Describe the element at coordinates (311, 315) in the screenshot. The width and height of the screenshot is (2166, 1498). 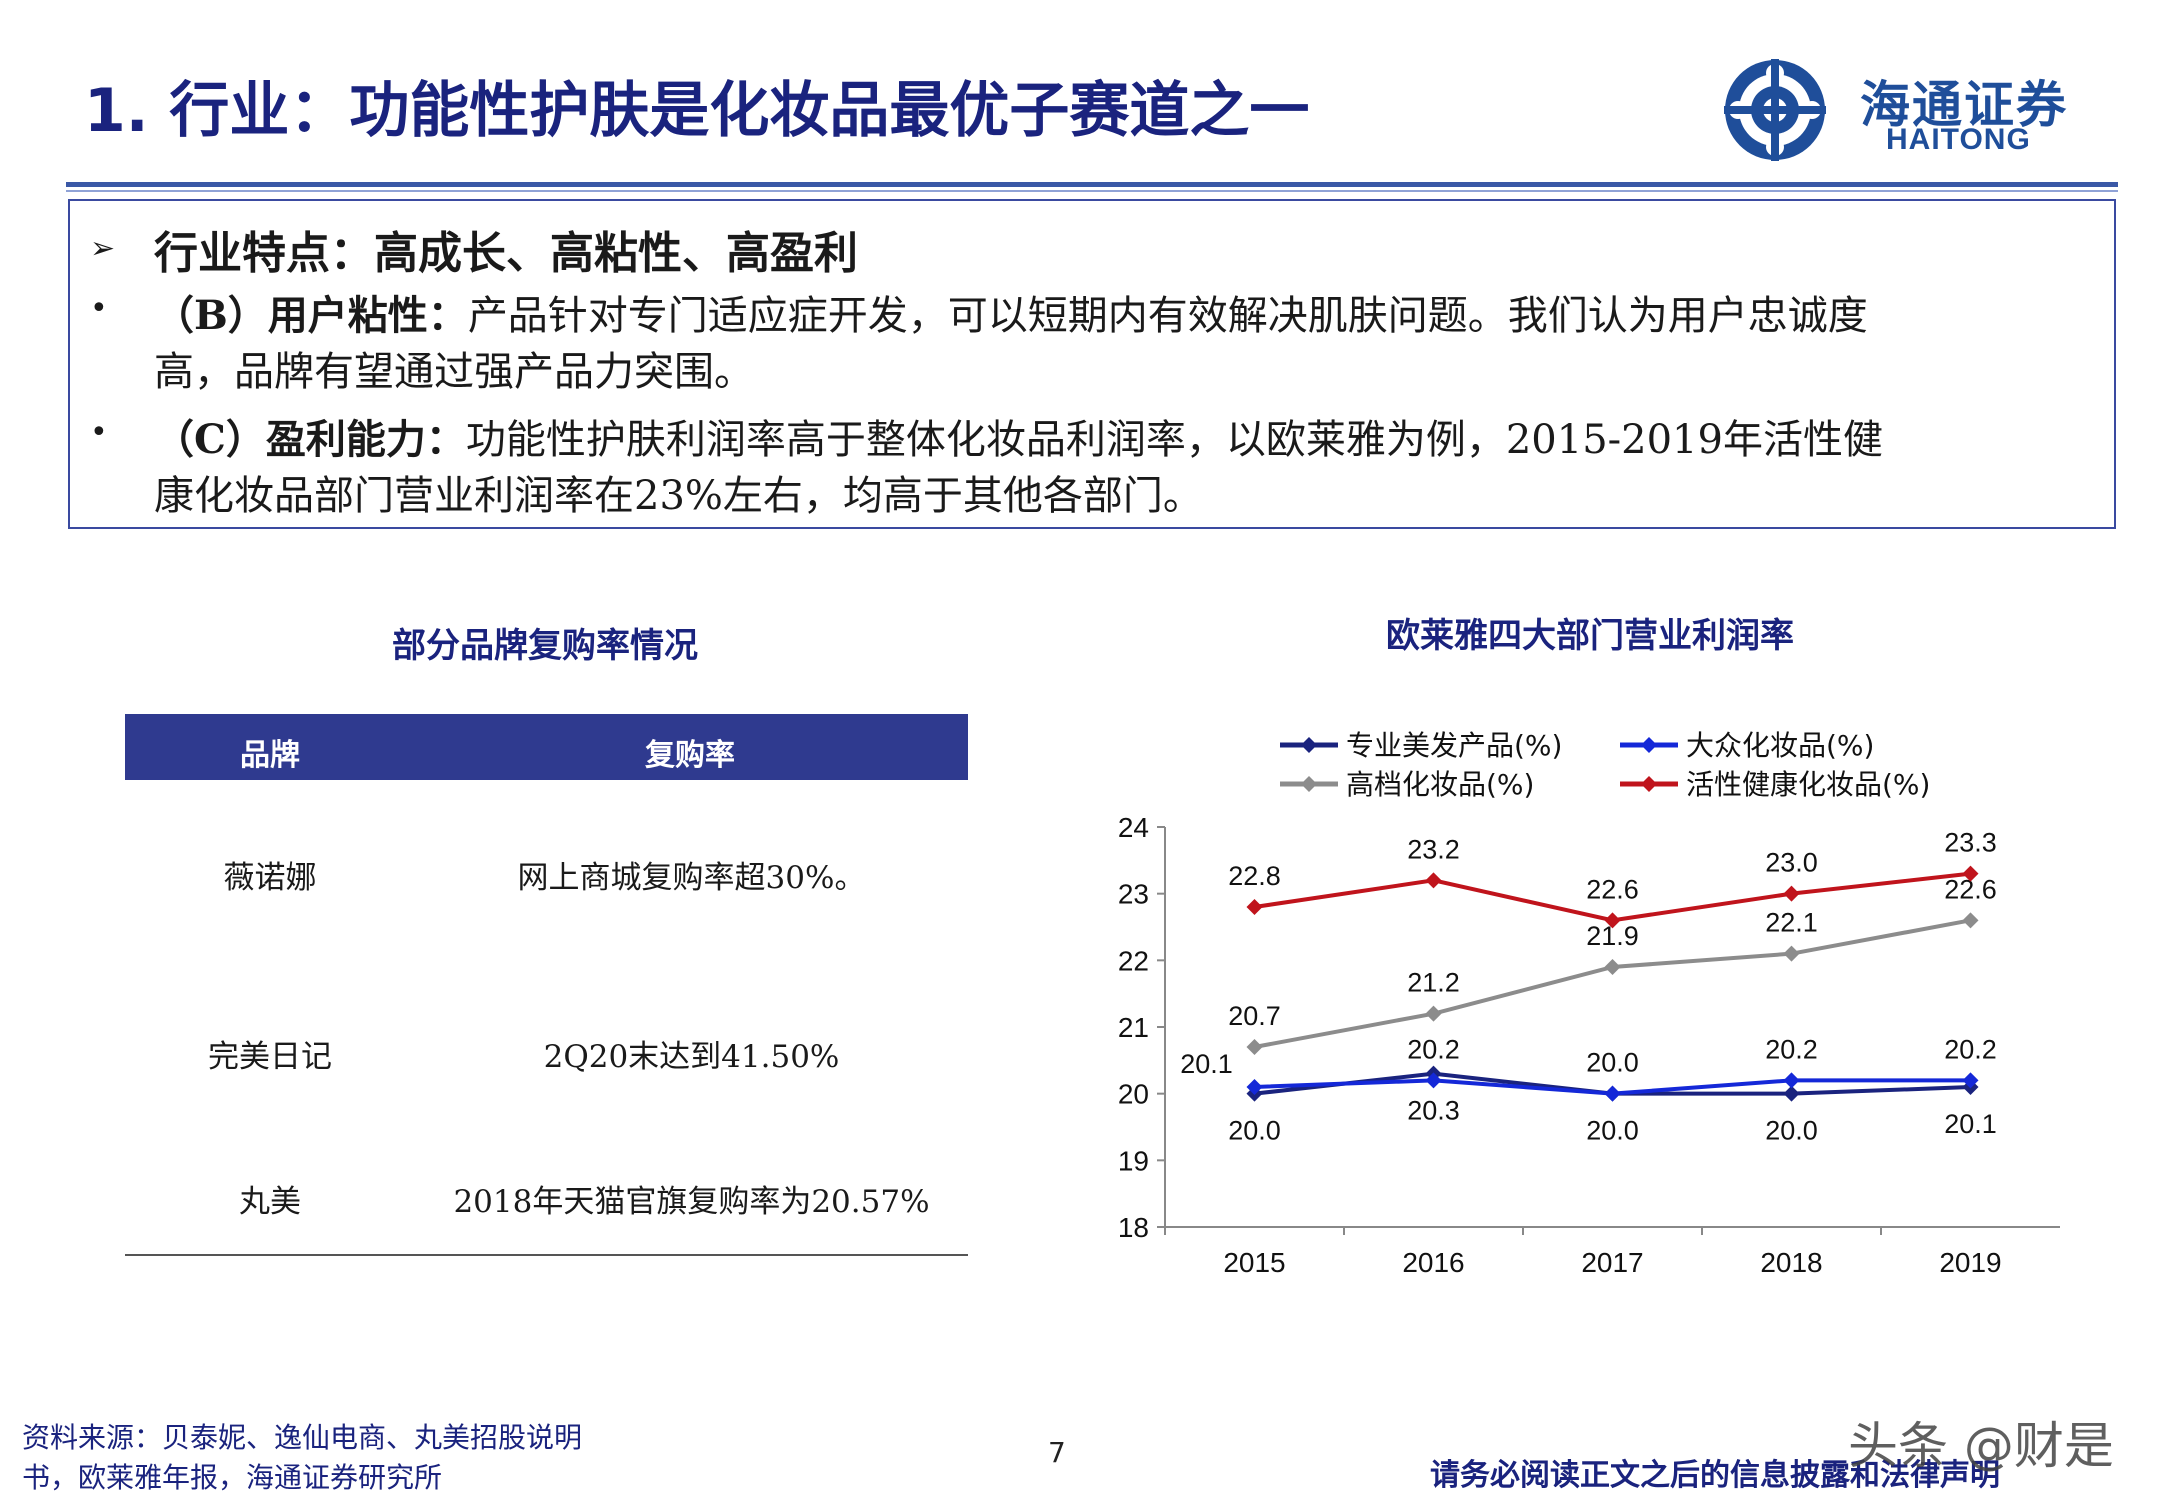
I see `point-b-label: （B）用户粘性：` at that location.